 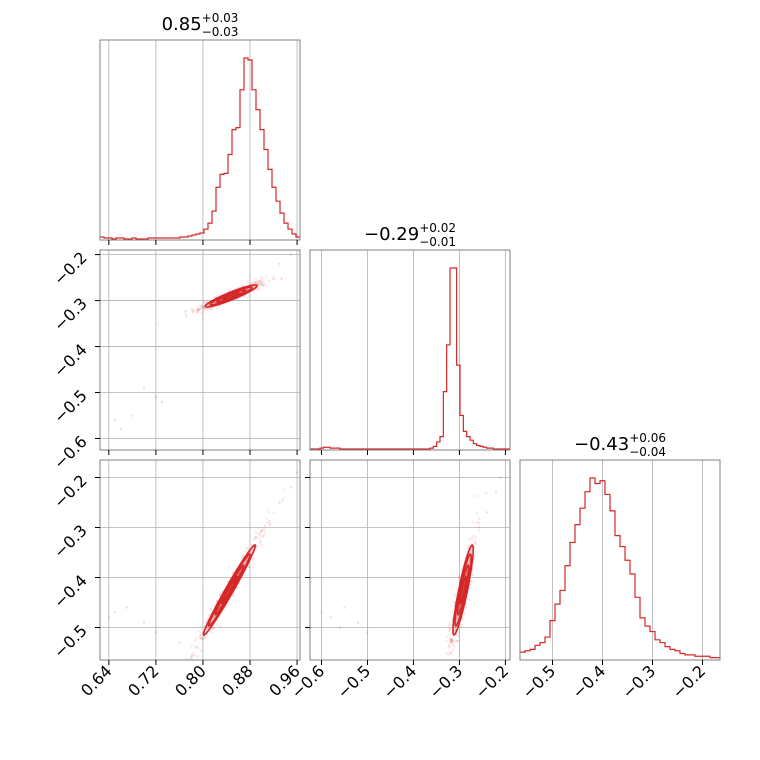 What do you see at coordinates (601, 444) in the screenshot?
I see `title-median: −0.43` at bounding box center [601, 444].